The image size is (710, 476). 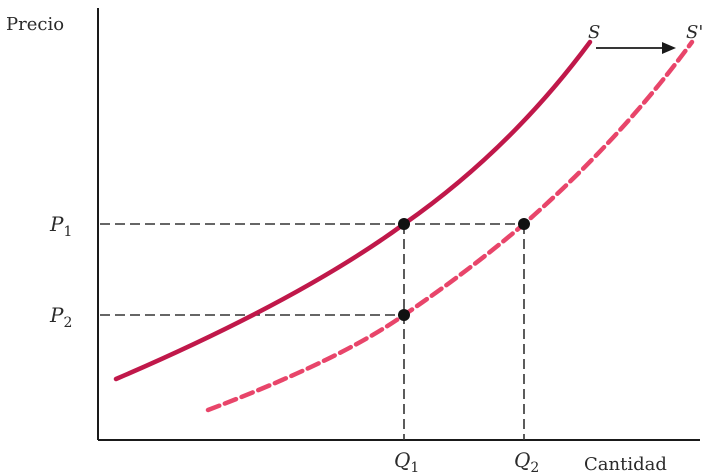 I want to click on curve-label-s-prime: S', so click(x=694, y=32).